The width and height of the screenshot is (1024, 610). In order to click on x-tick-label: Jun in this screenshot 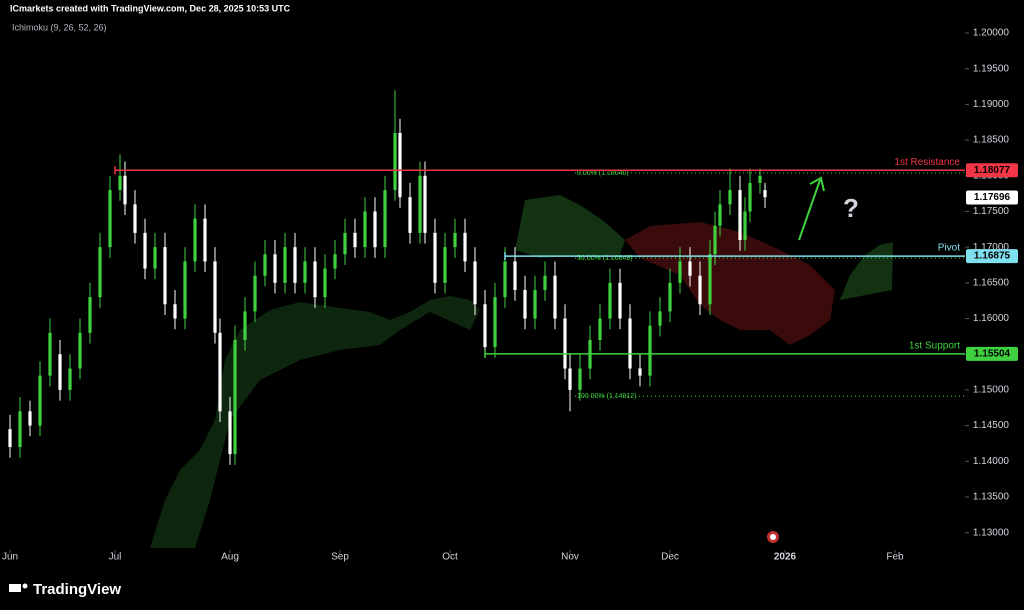, I will do `click(10, 557)`.